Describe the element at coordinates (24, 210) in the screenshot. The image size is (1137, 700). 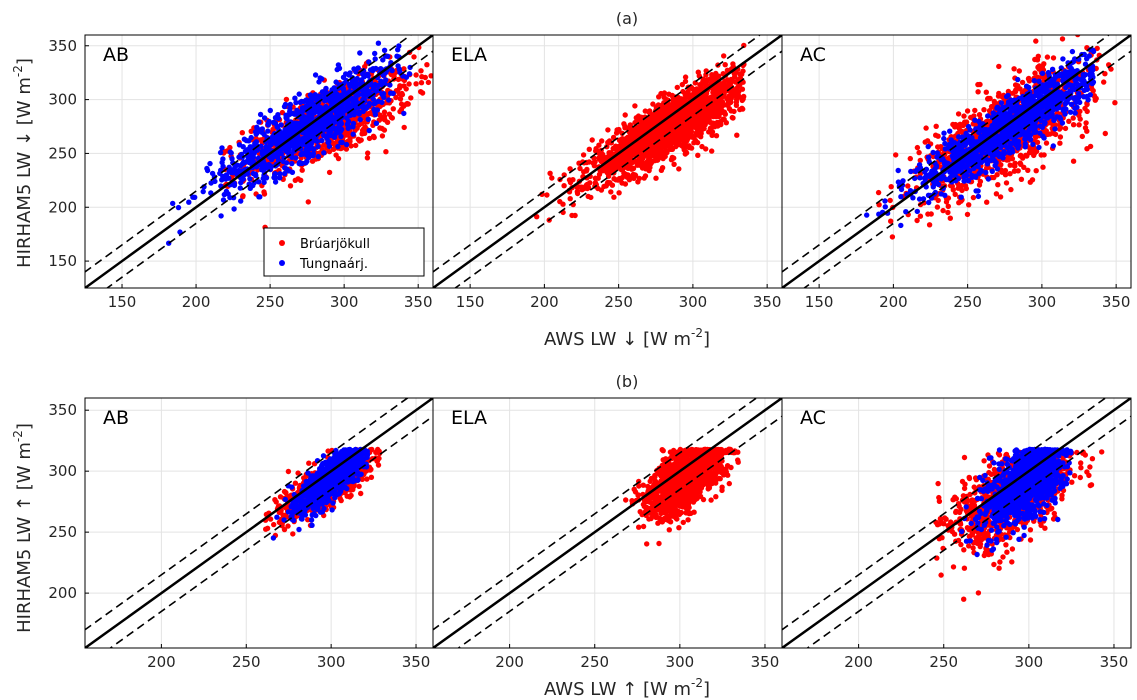
I see `figure-a-ylabel-main: HIRHAM5 LW` at that location.